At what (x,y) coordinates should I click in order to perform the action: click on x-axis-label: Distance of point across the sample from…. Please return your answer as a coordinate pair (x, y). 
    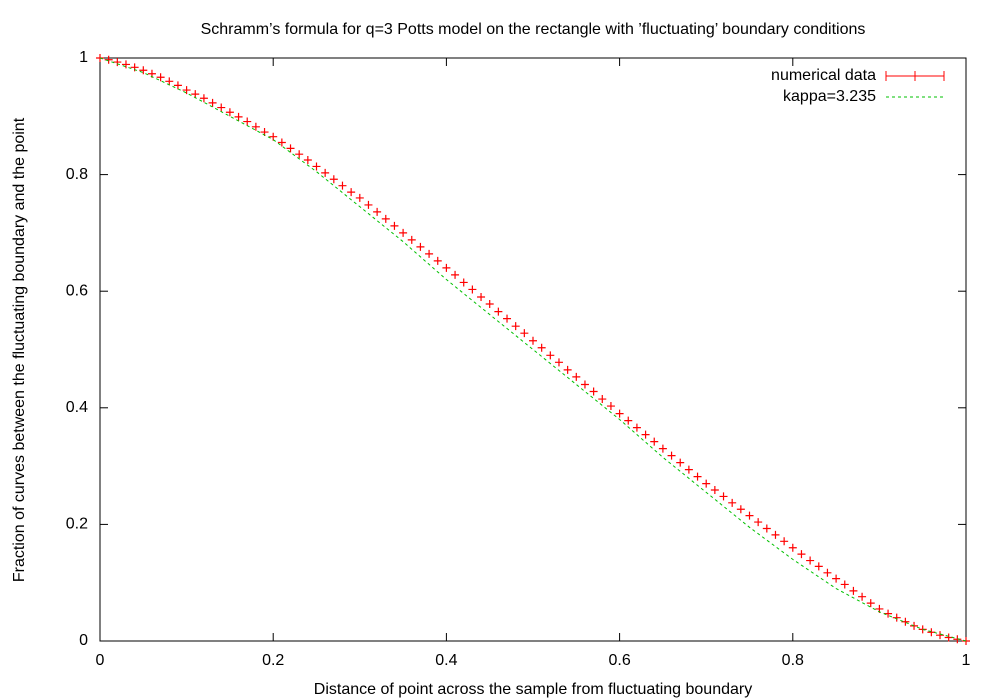
    Looking at the image, I should click on (533, 689).